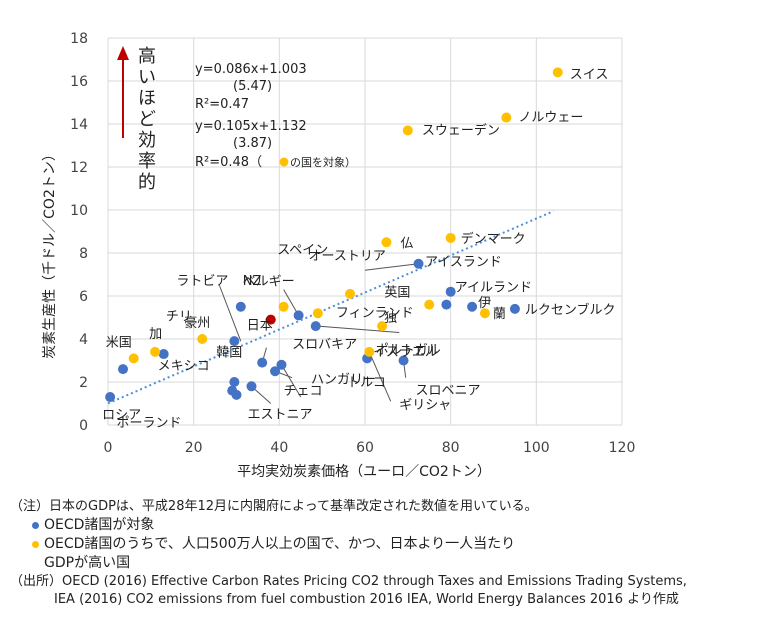  I want to click on y-tick-label: 0, so click(83, 426).